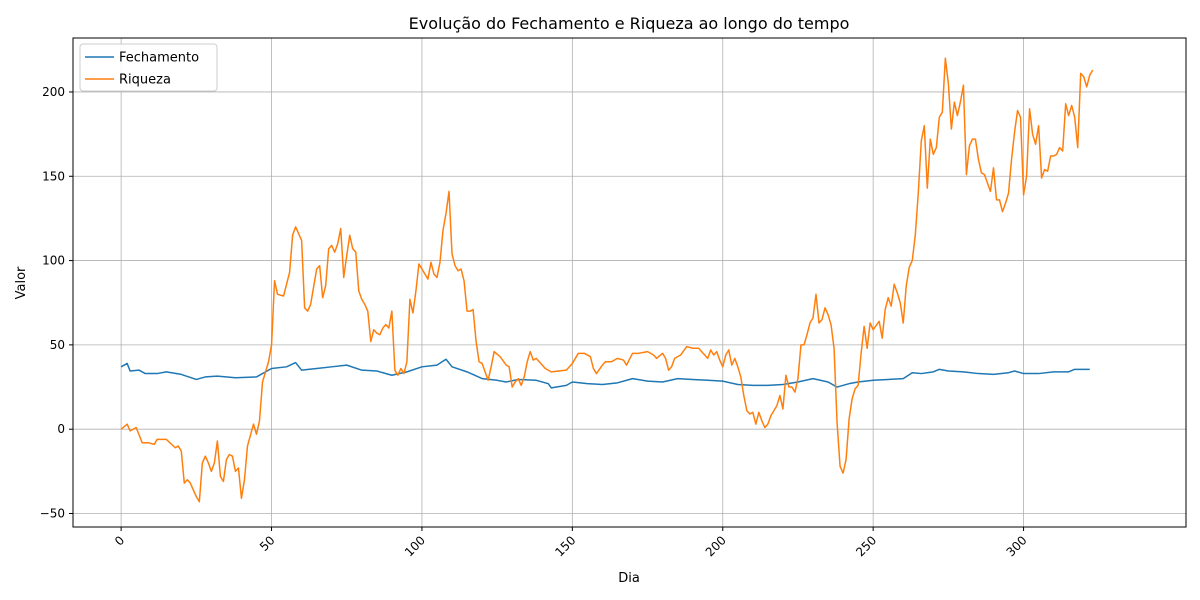 The image size is (1200, 600). What do you see at coordinates (119, 540) in the screenshot?
I see `x-tick-label: 0` at bounding box center [119, 540].